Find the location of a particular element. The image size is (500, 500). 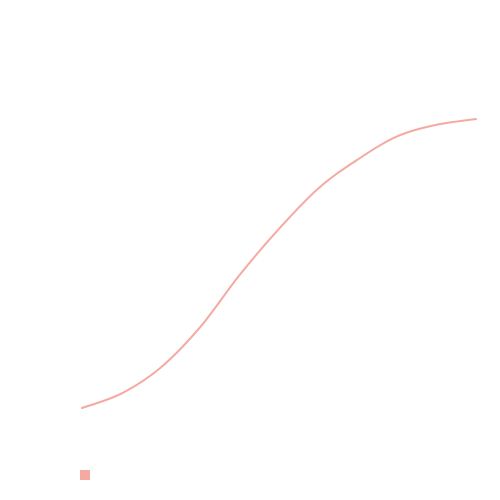

legend is located at coordinates (85, 475).